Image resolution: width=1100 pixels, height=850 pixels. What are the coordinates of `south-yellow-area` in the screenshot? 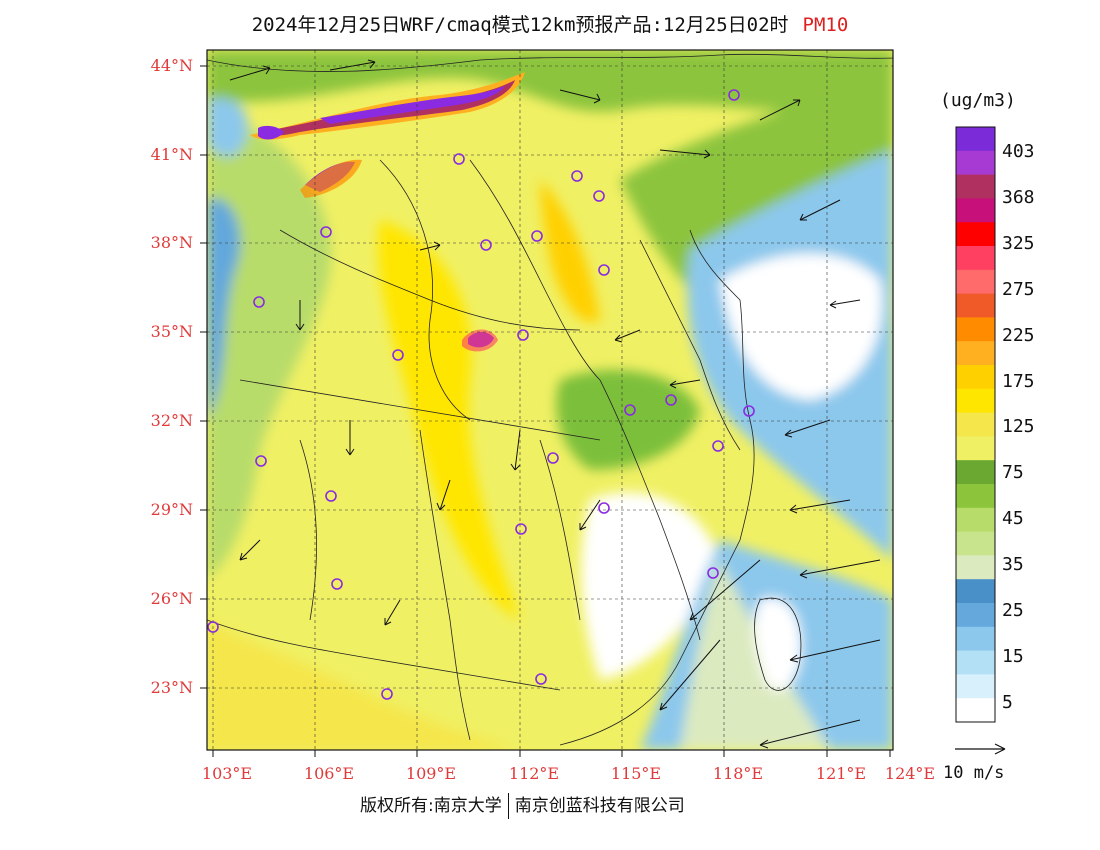 It's located at (363, 685).